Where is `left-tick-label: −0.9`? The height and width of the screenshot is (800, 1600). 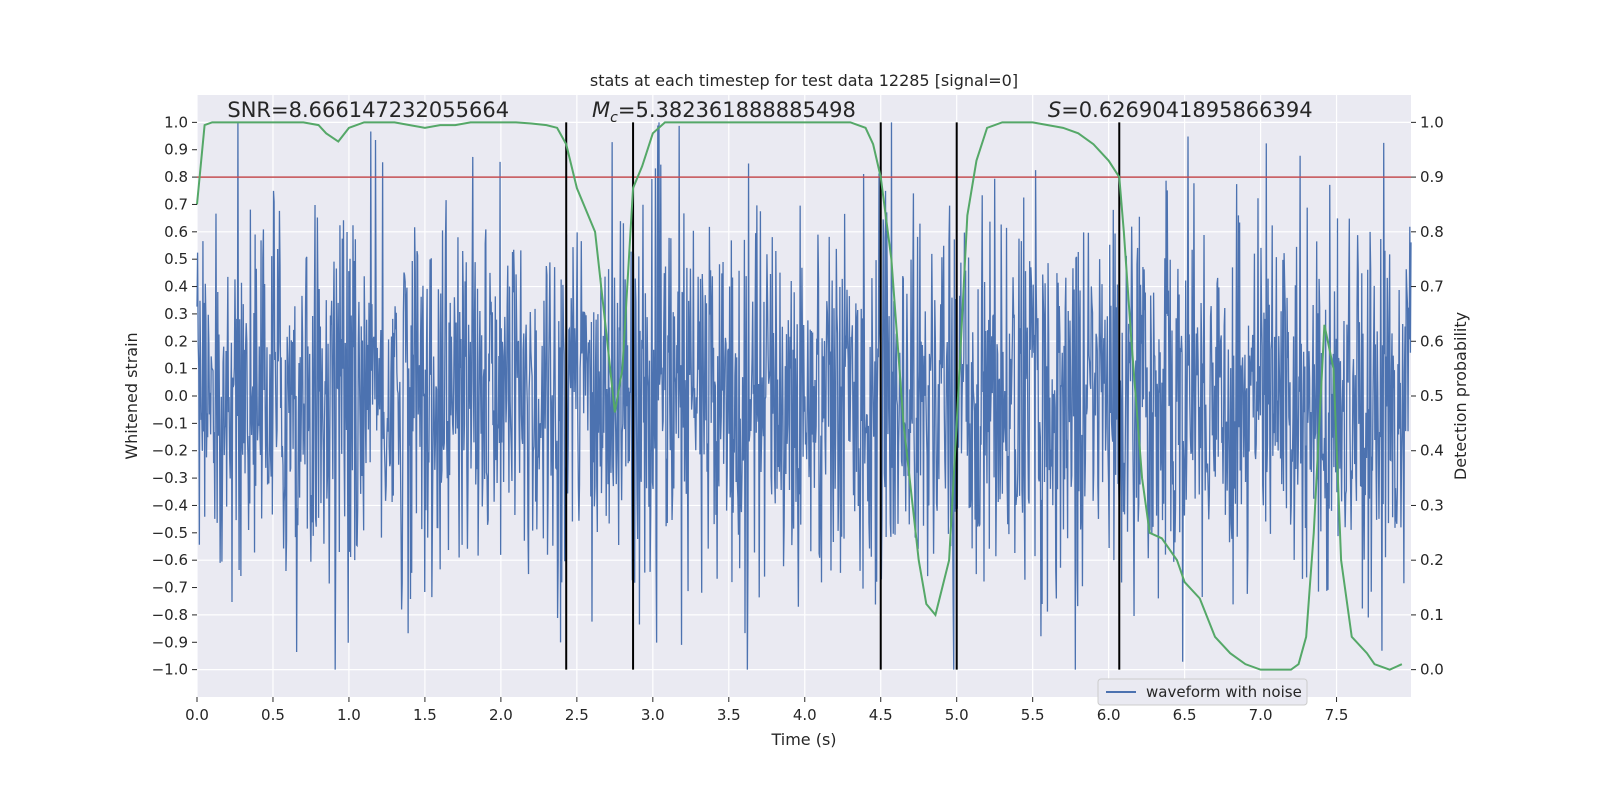 left-tick-label: −0.9 is located at coordinates (170, 642).